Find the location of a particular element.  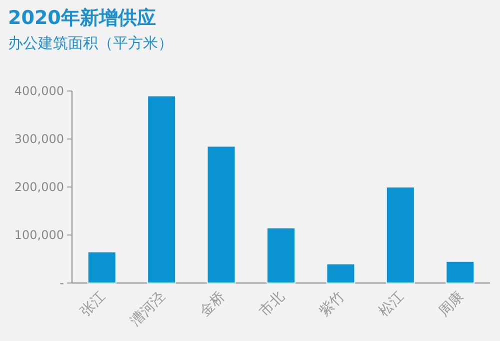

x-tick-label: 漕河泾 is located at coordinates (147, 309).